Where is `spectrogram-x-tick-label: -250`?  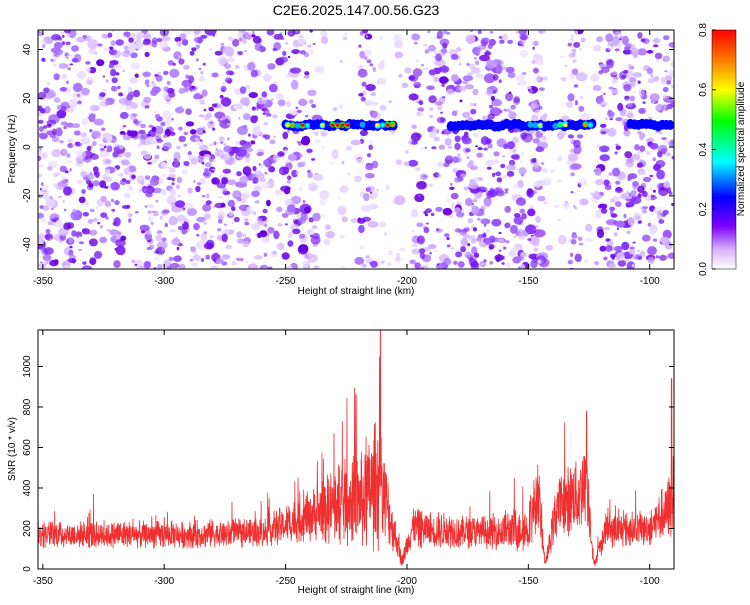 spectrogram-x-tick-label: -250 is located at coordinates (286, 281).